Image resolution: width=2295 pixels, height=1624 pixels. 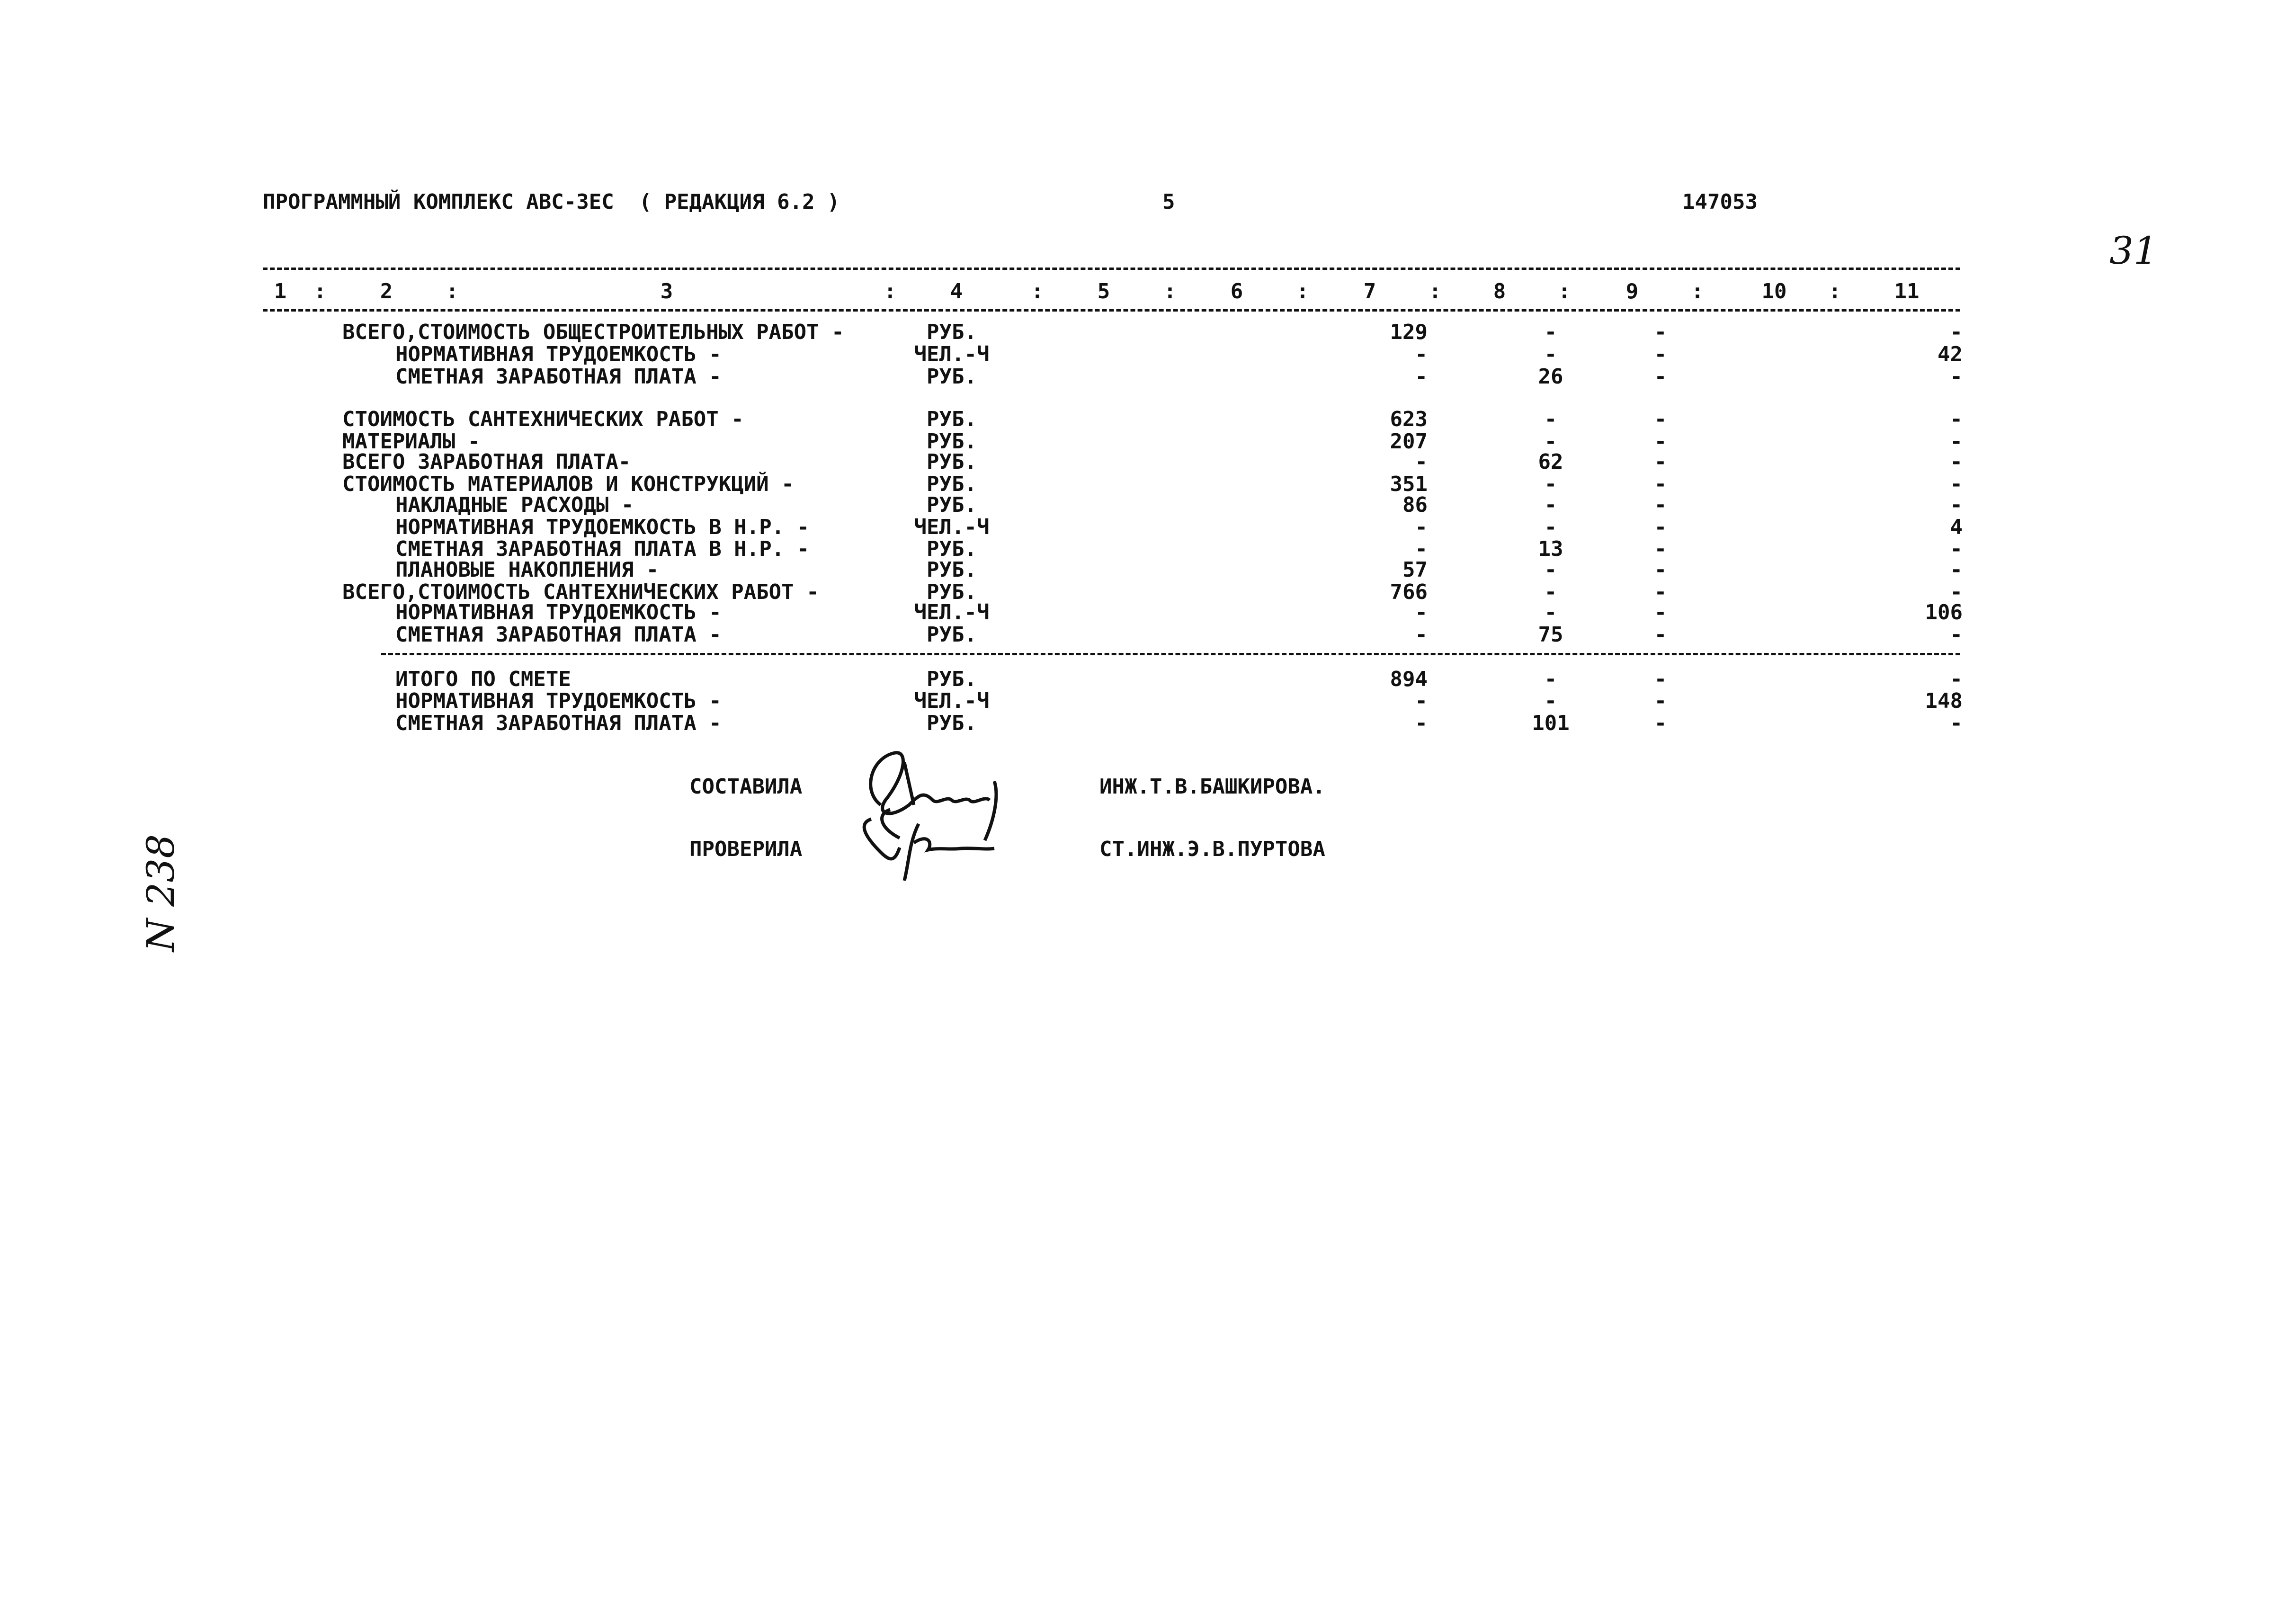 I want to click on table-row: НОРМАТИВНАЯ ТРУДОЕМКОСТЬ - ЧЕЛ.-Ч - - - 148, so click(x=1147, y=701).